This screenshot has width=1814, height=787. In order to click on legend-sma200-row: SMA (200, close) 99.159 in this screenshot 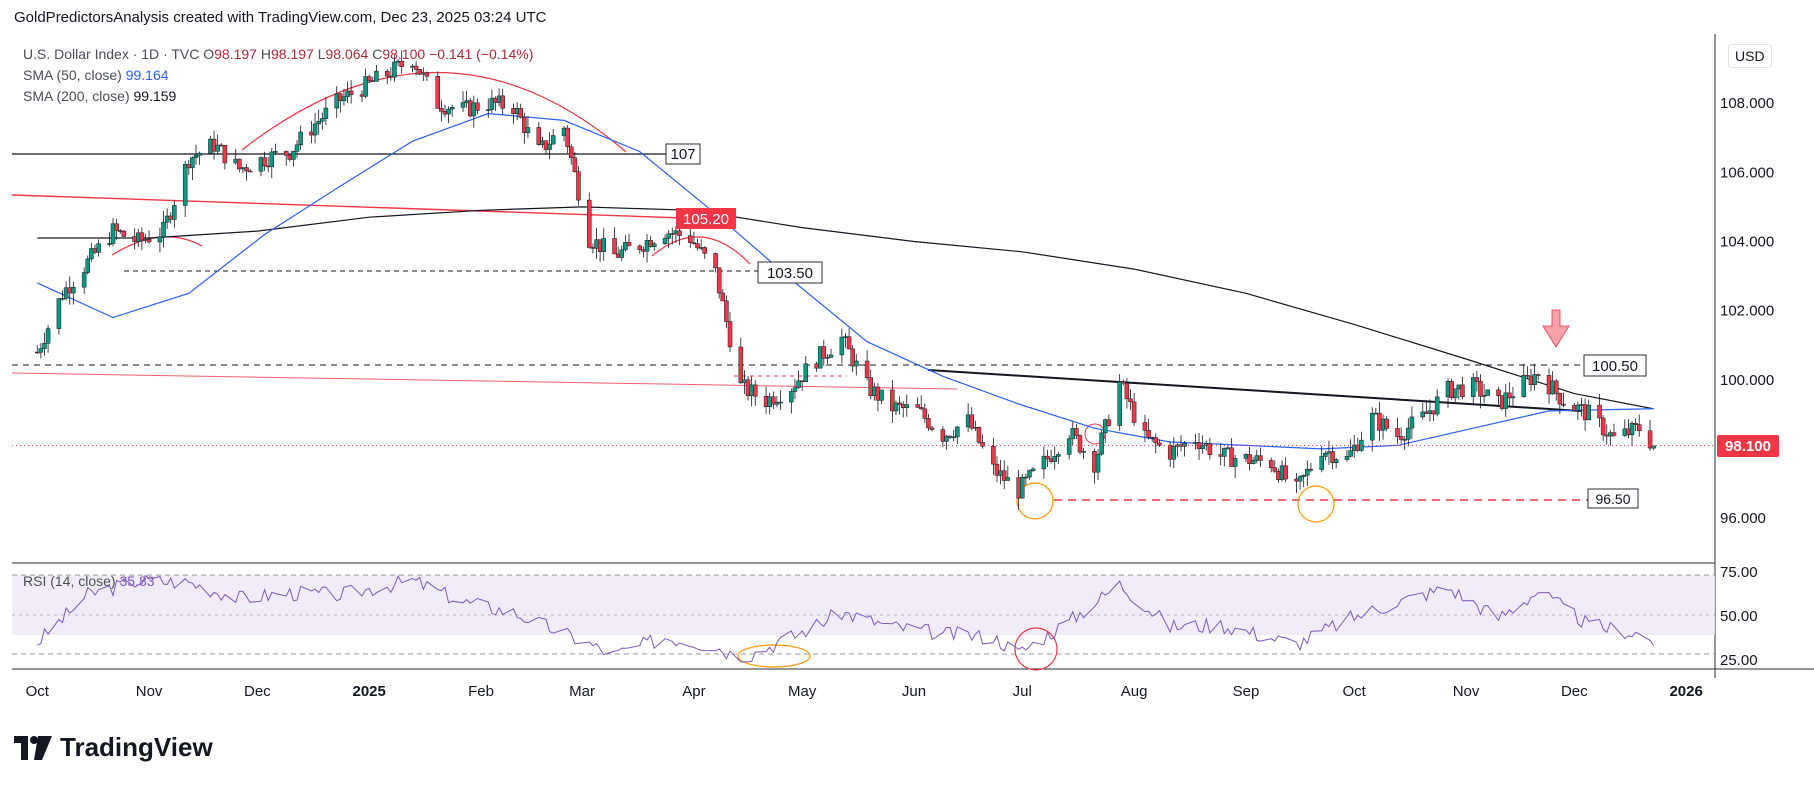, I will do `click(278, 96)`.